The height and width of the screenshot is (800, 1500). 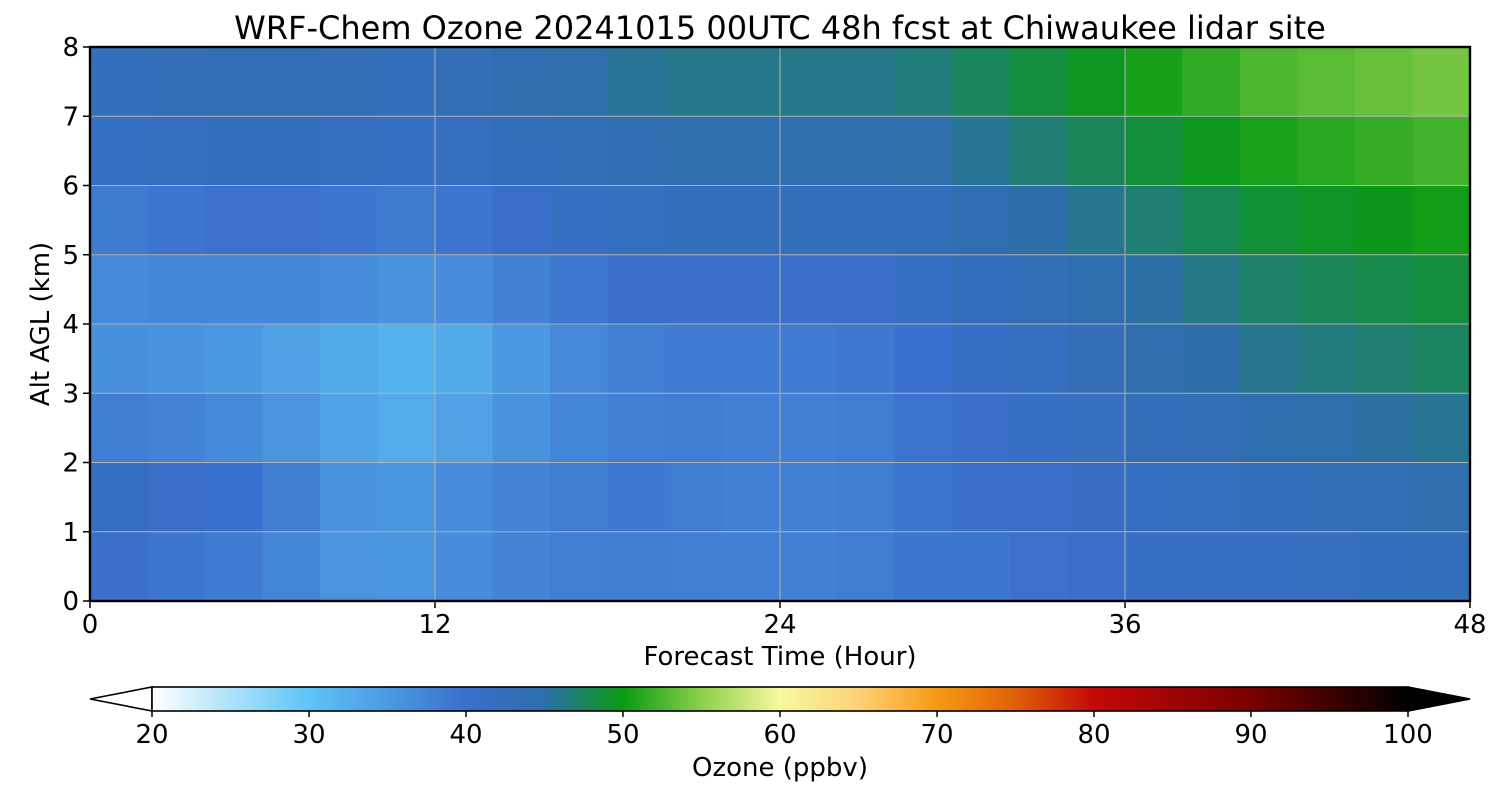 I want to click on x-axis-label: Forecast Time (Hour), so click(x=779, y=657).